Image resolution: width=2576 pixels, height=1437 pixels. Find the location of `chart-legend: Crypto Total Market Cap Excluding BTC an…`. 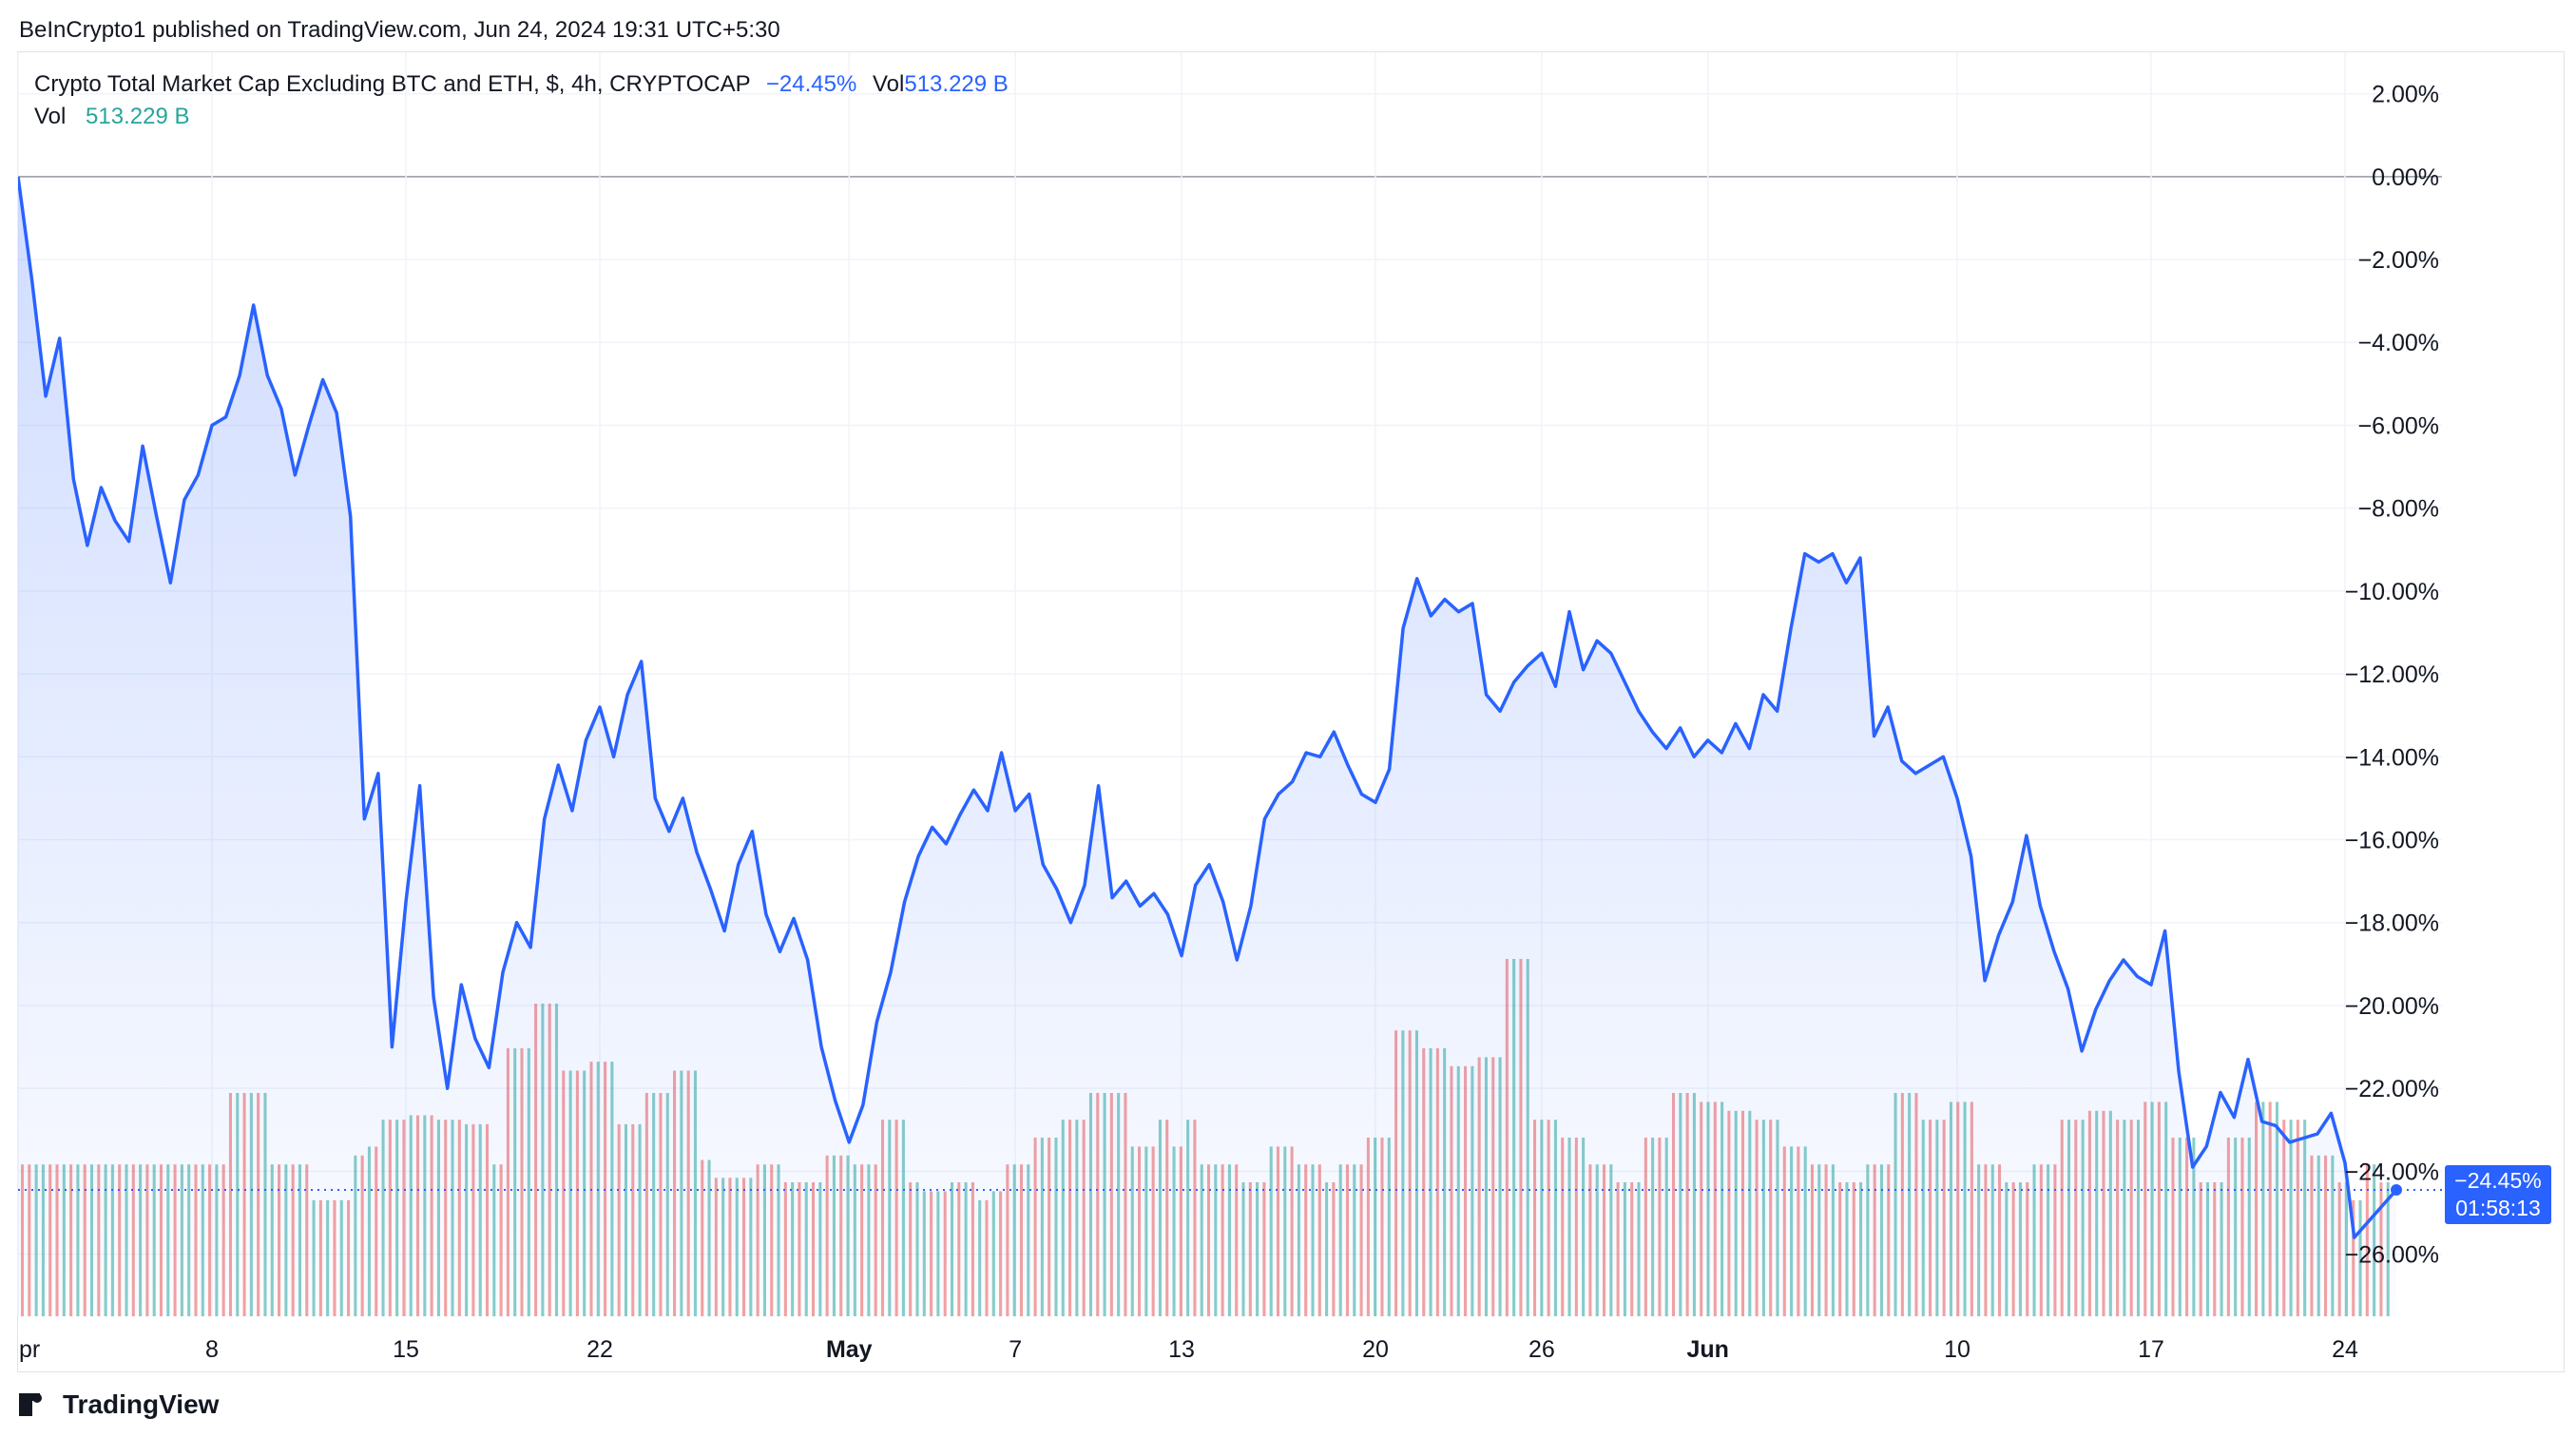

chart-legend: Crypto Total Market Cap Excluding BTC an… is located at coordinates (521, 100).